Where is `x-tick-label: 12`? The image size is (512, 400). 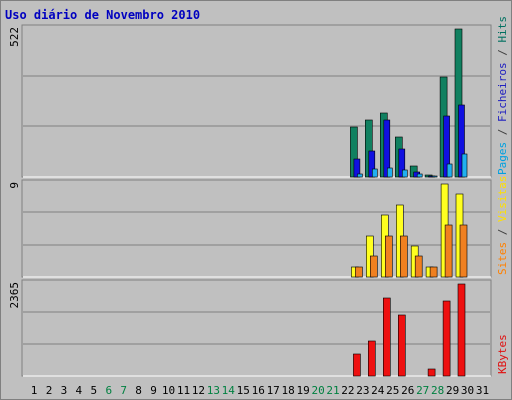
x-tick-label: 12 is located at coordinates (198, 390).